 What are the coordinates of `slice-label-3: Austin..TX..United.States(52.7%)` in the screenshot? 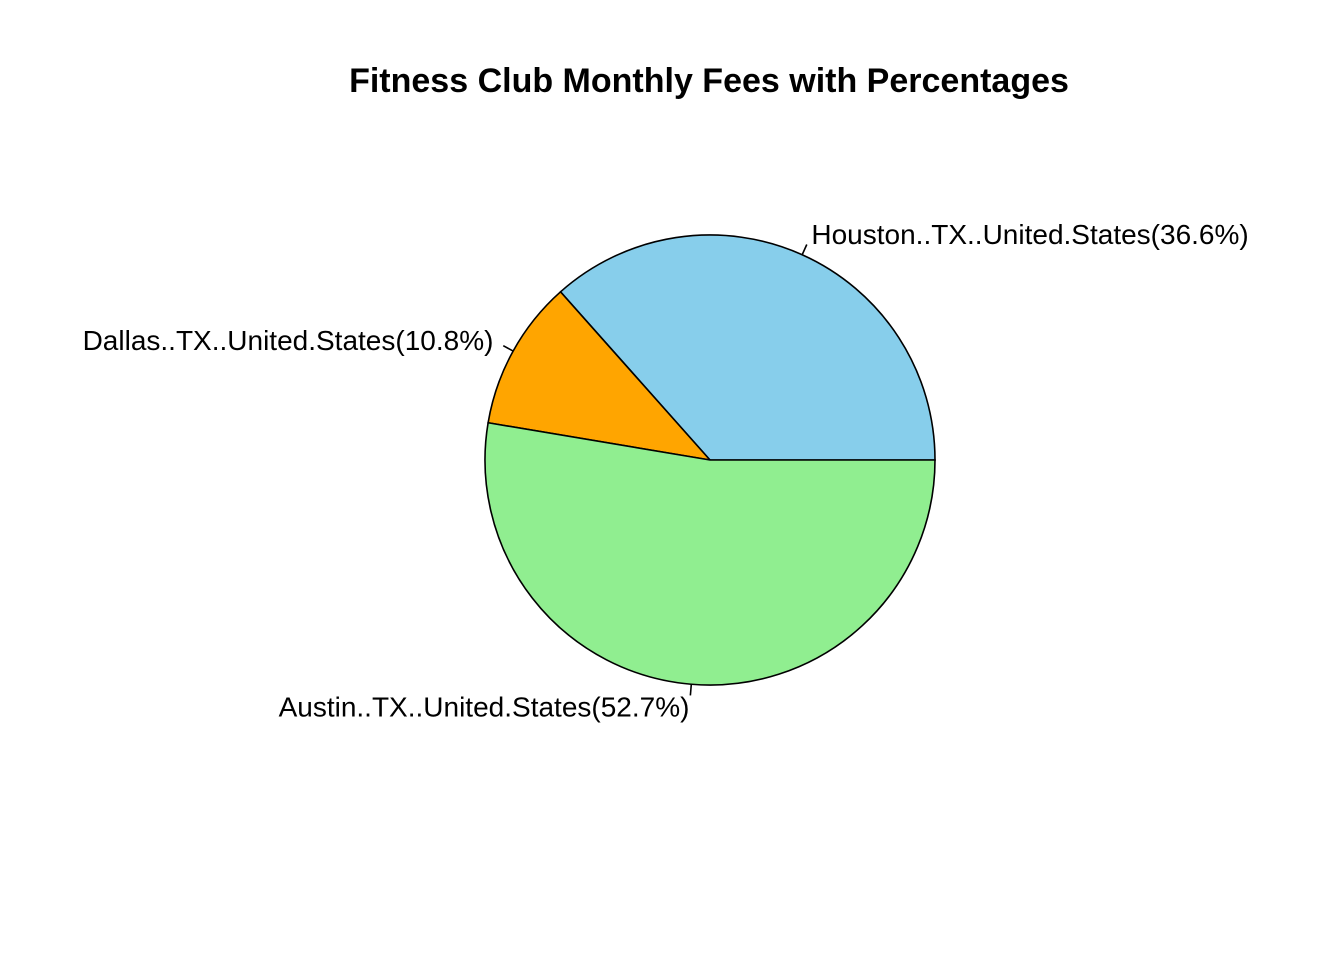 It's located at (484, 707).